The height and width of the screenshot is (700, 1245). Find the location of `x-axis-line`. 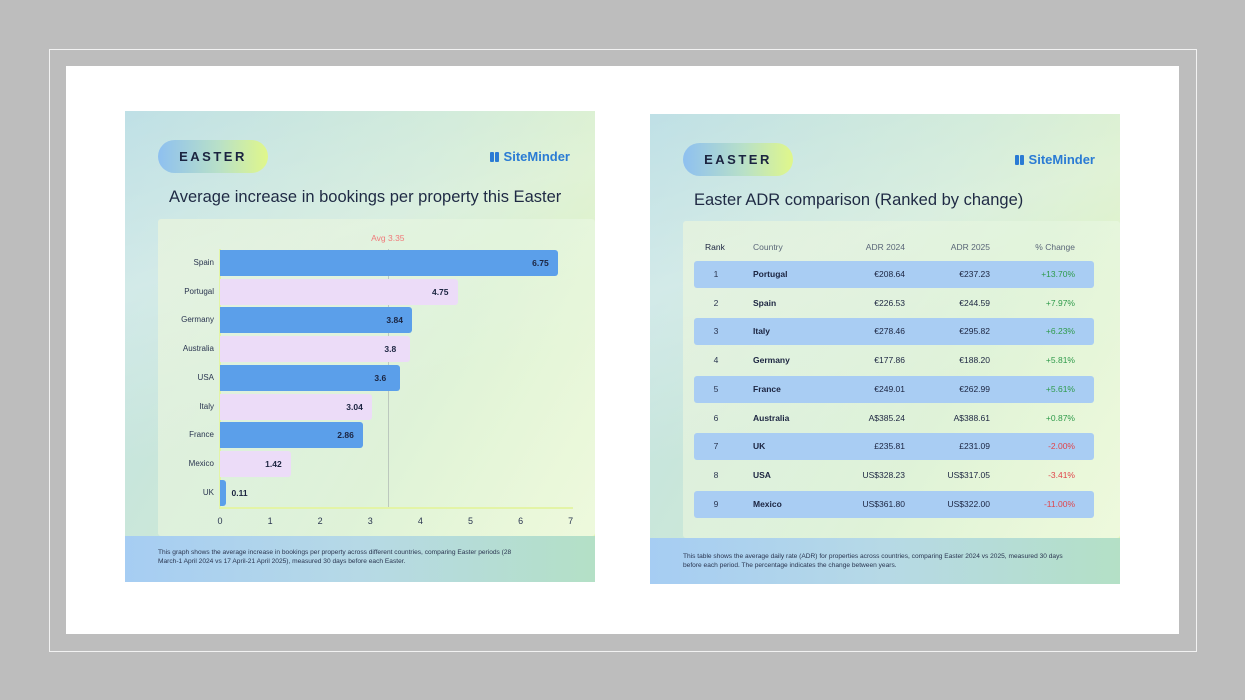

x-axis-line is located at coordinates (396, 508).